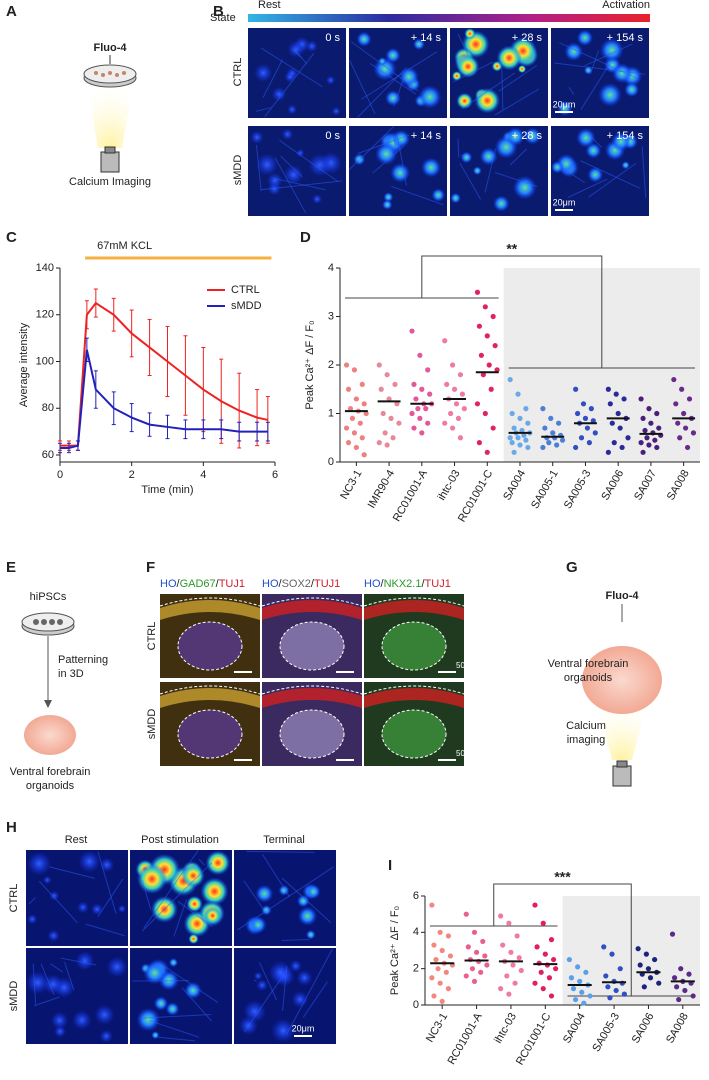 This screenshot has height=1080, width=709. I want to click on caption: Calcium Imaging, so click(110, 182).